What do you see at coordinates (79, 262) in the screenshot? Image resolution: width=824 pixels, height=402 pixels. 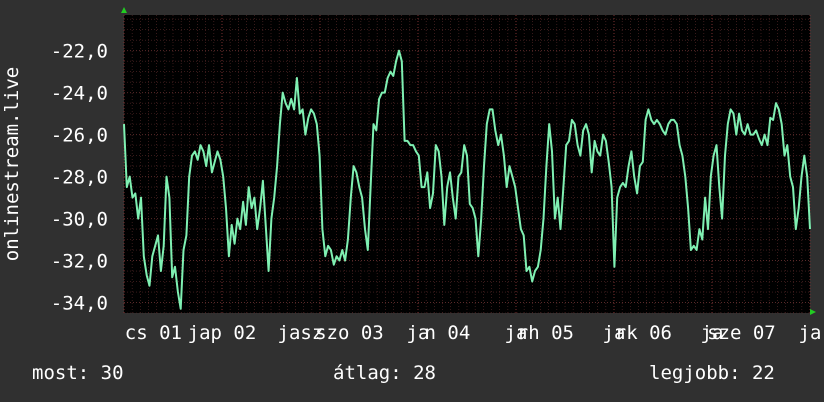 I see `y-tick-label: -32,0` at bounding box center [79, 262].